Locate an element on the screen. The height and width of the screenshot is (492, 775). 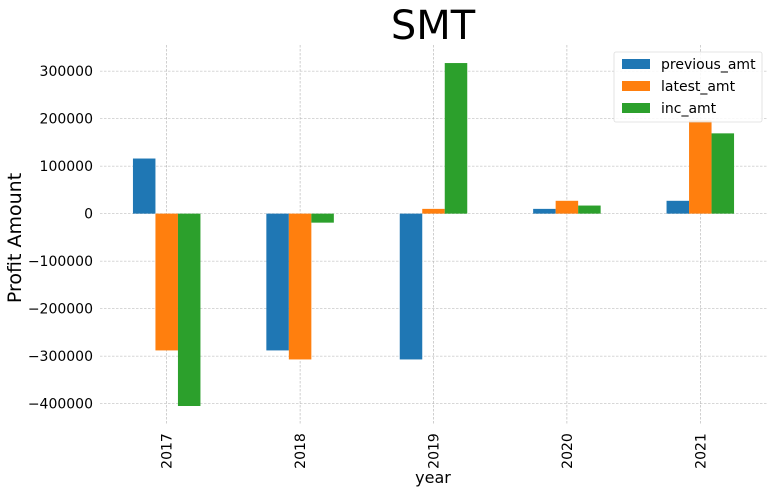
bar-previous_amt-2017 is located at coordinates (144, 186).